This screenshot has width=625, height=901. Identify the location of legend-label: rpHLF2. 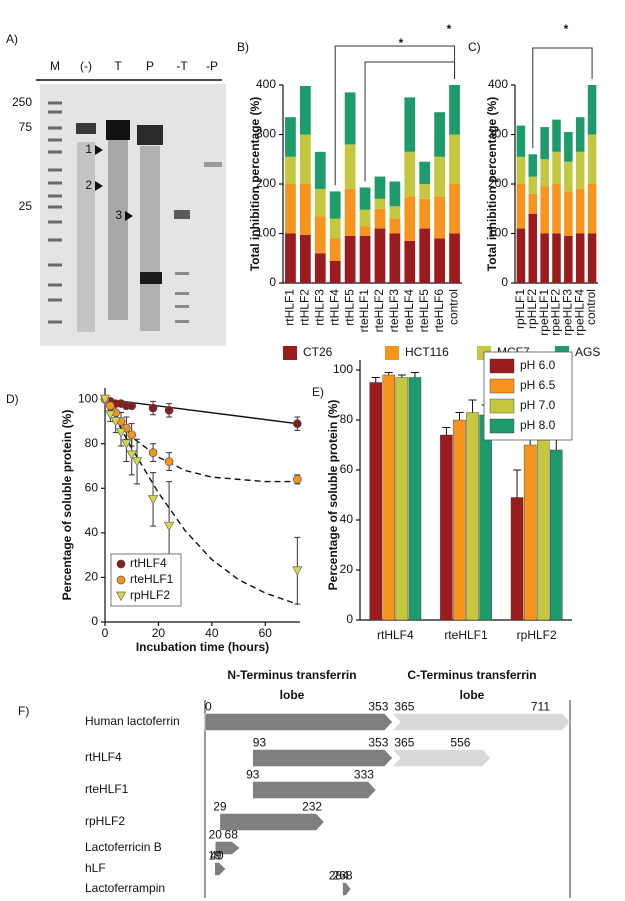
(150, 595).